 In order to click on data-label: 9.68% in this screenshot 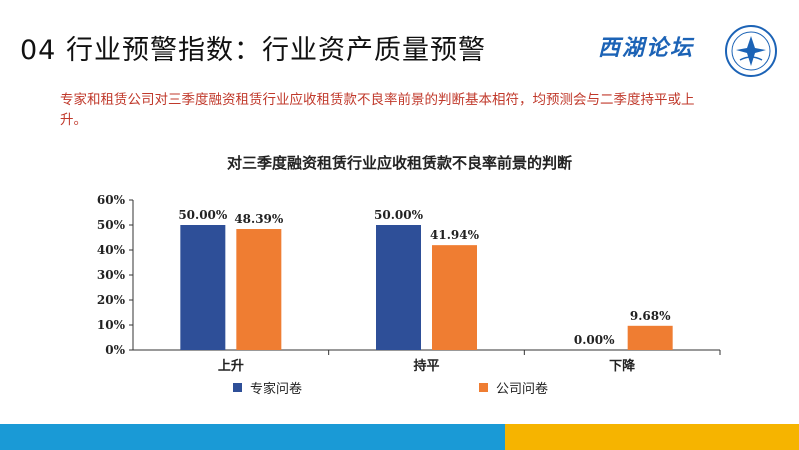, I will do `click(650, 316)`.